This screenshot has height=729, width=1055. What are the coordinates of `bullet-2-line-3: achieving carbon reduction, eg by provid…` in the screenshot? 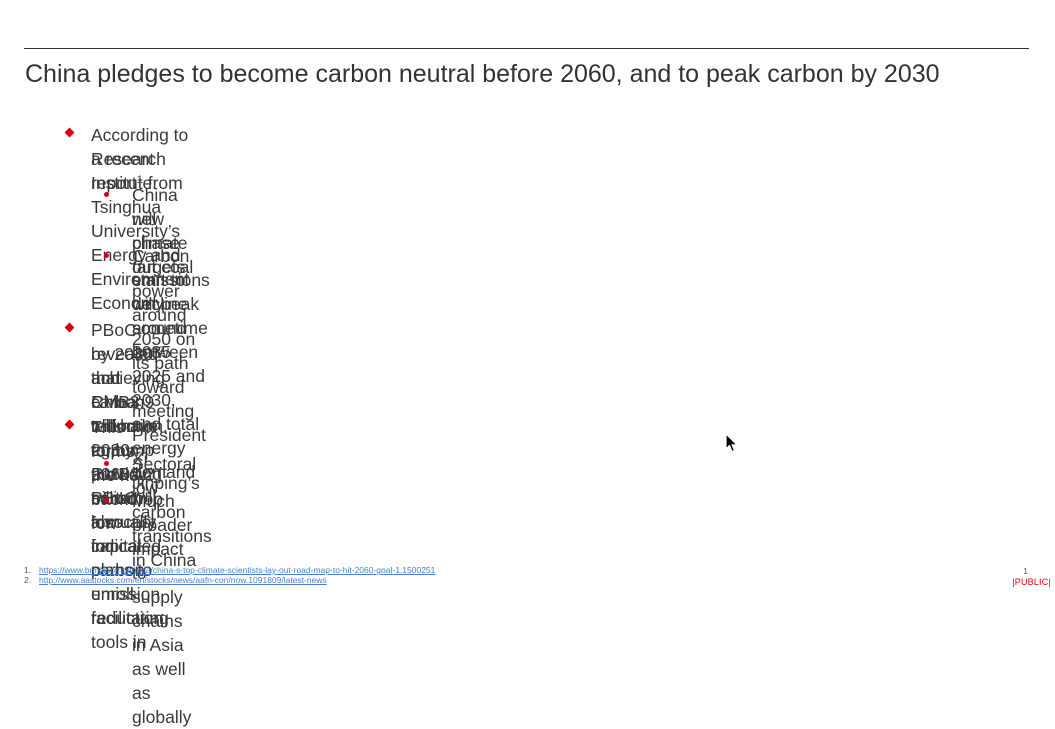 It's located at (129, 462).